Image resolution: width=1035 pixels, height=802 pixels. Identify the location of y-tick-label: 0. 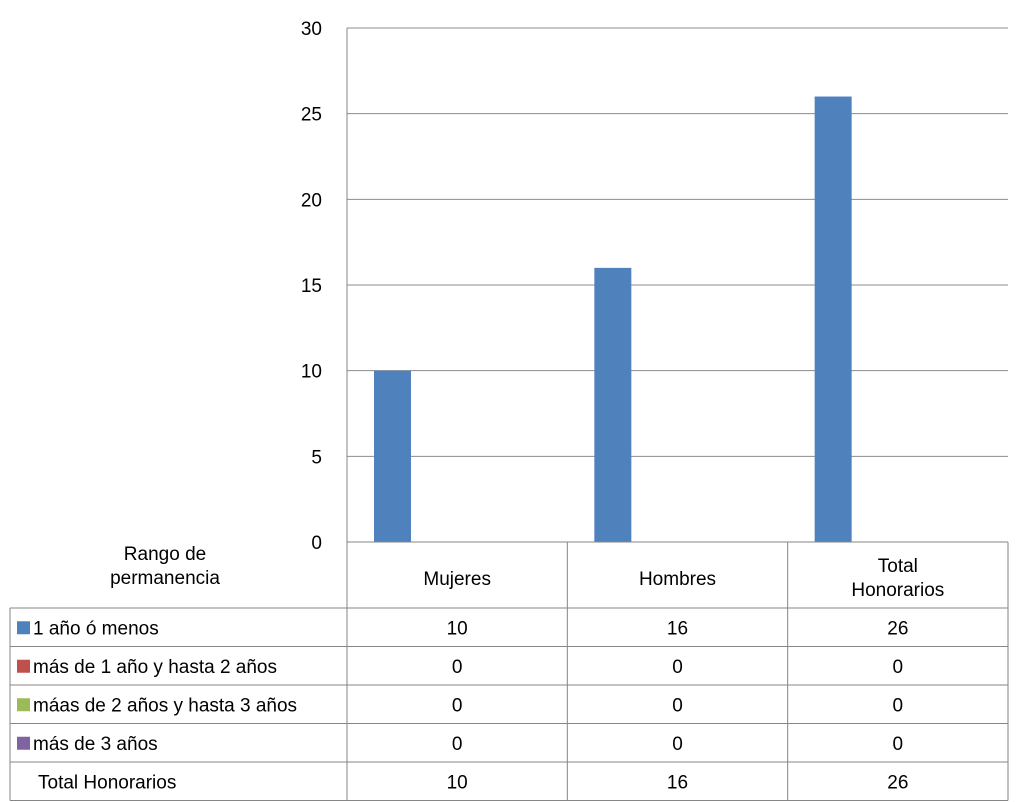
(316, 543).